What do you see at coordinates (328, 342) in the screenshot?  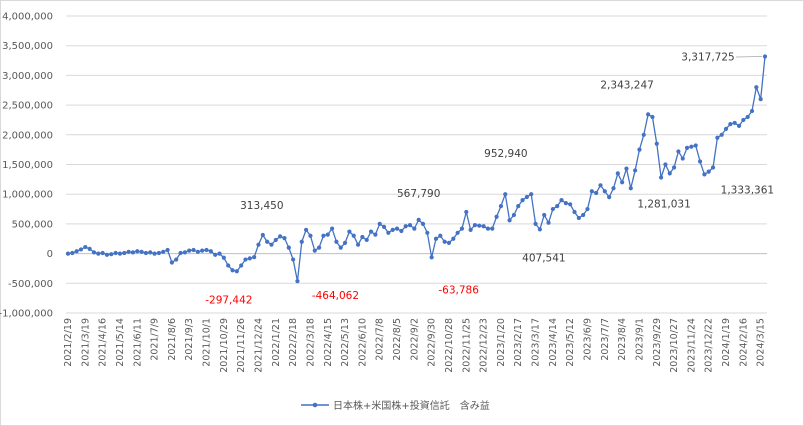 I see `x-tick-label: 2022/4/15` at bounding box center [328, 342].